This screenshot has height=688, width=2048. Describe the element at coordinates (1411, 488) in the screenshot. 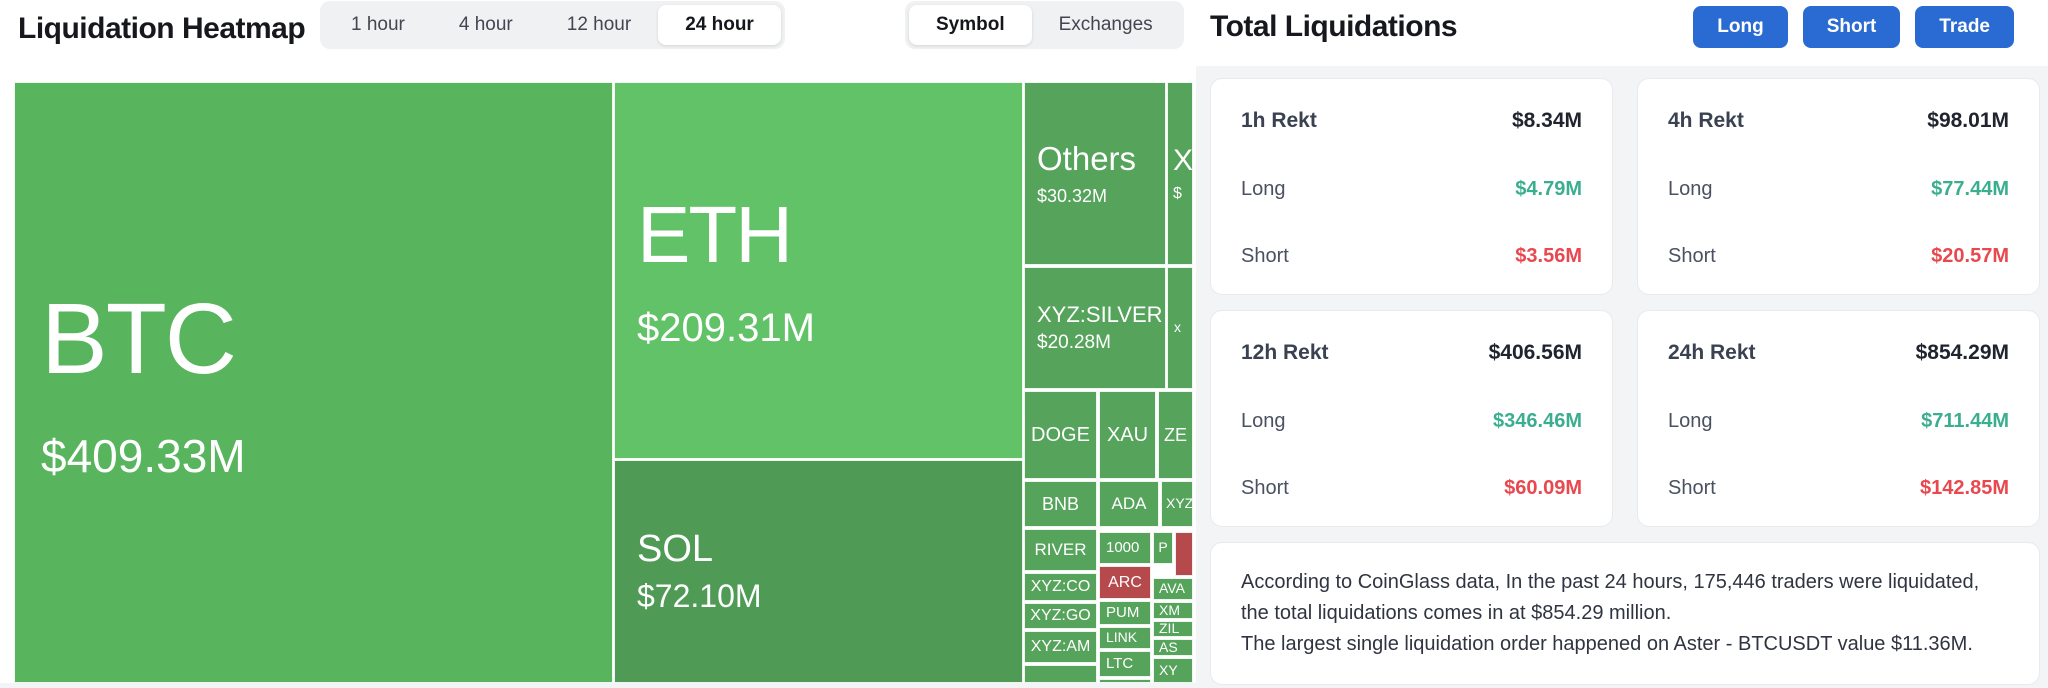

I see `short-row: Short $60.09M` at that location.